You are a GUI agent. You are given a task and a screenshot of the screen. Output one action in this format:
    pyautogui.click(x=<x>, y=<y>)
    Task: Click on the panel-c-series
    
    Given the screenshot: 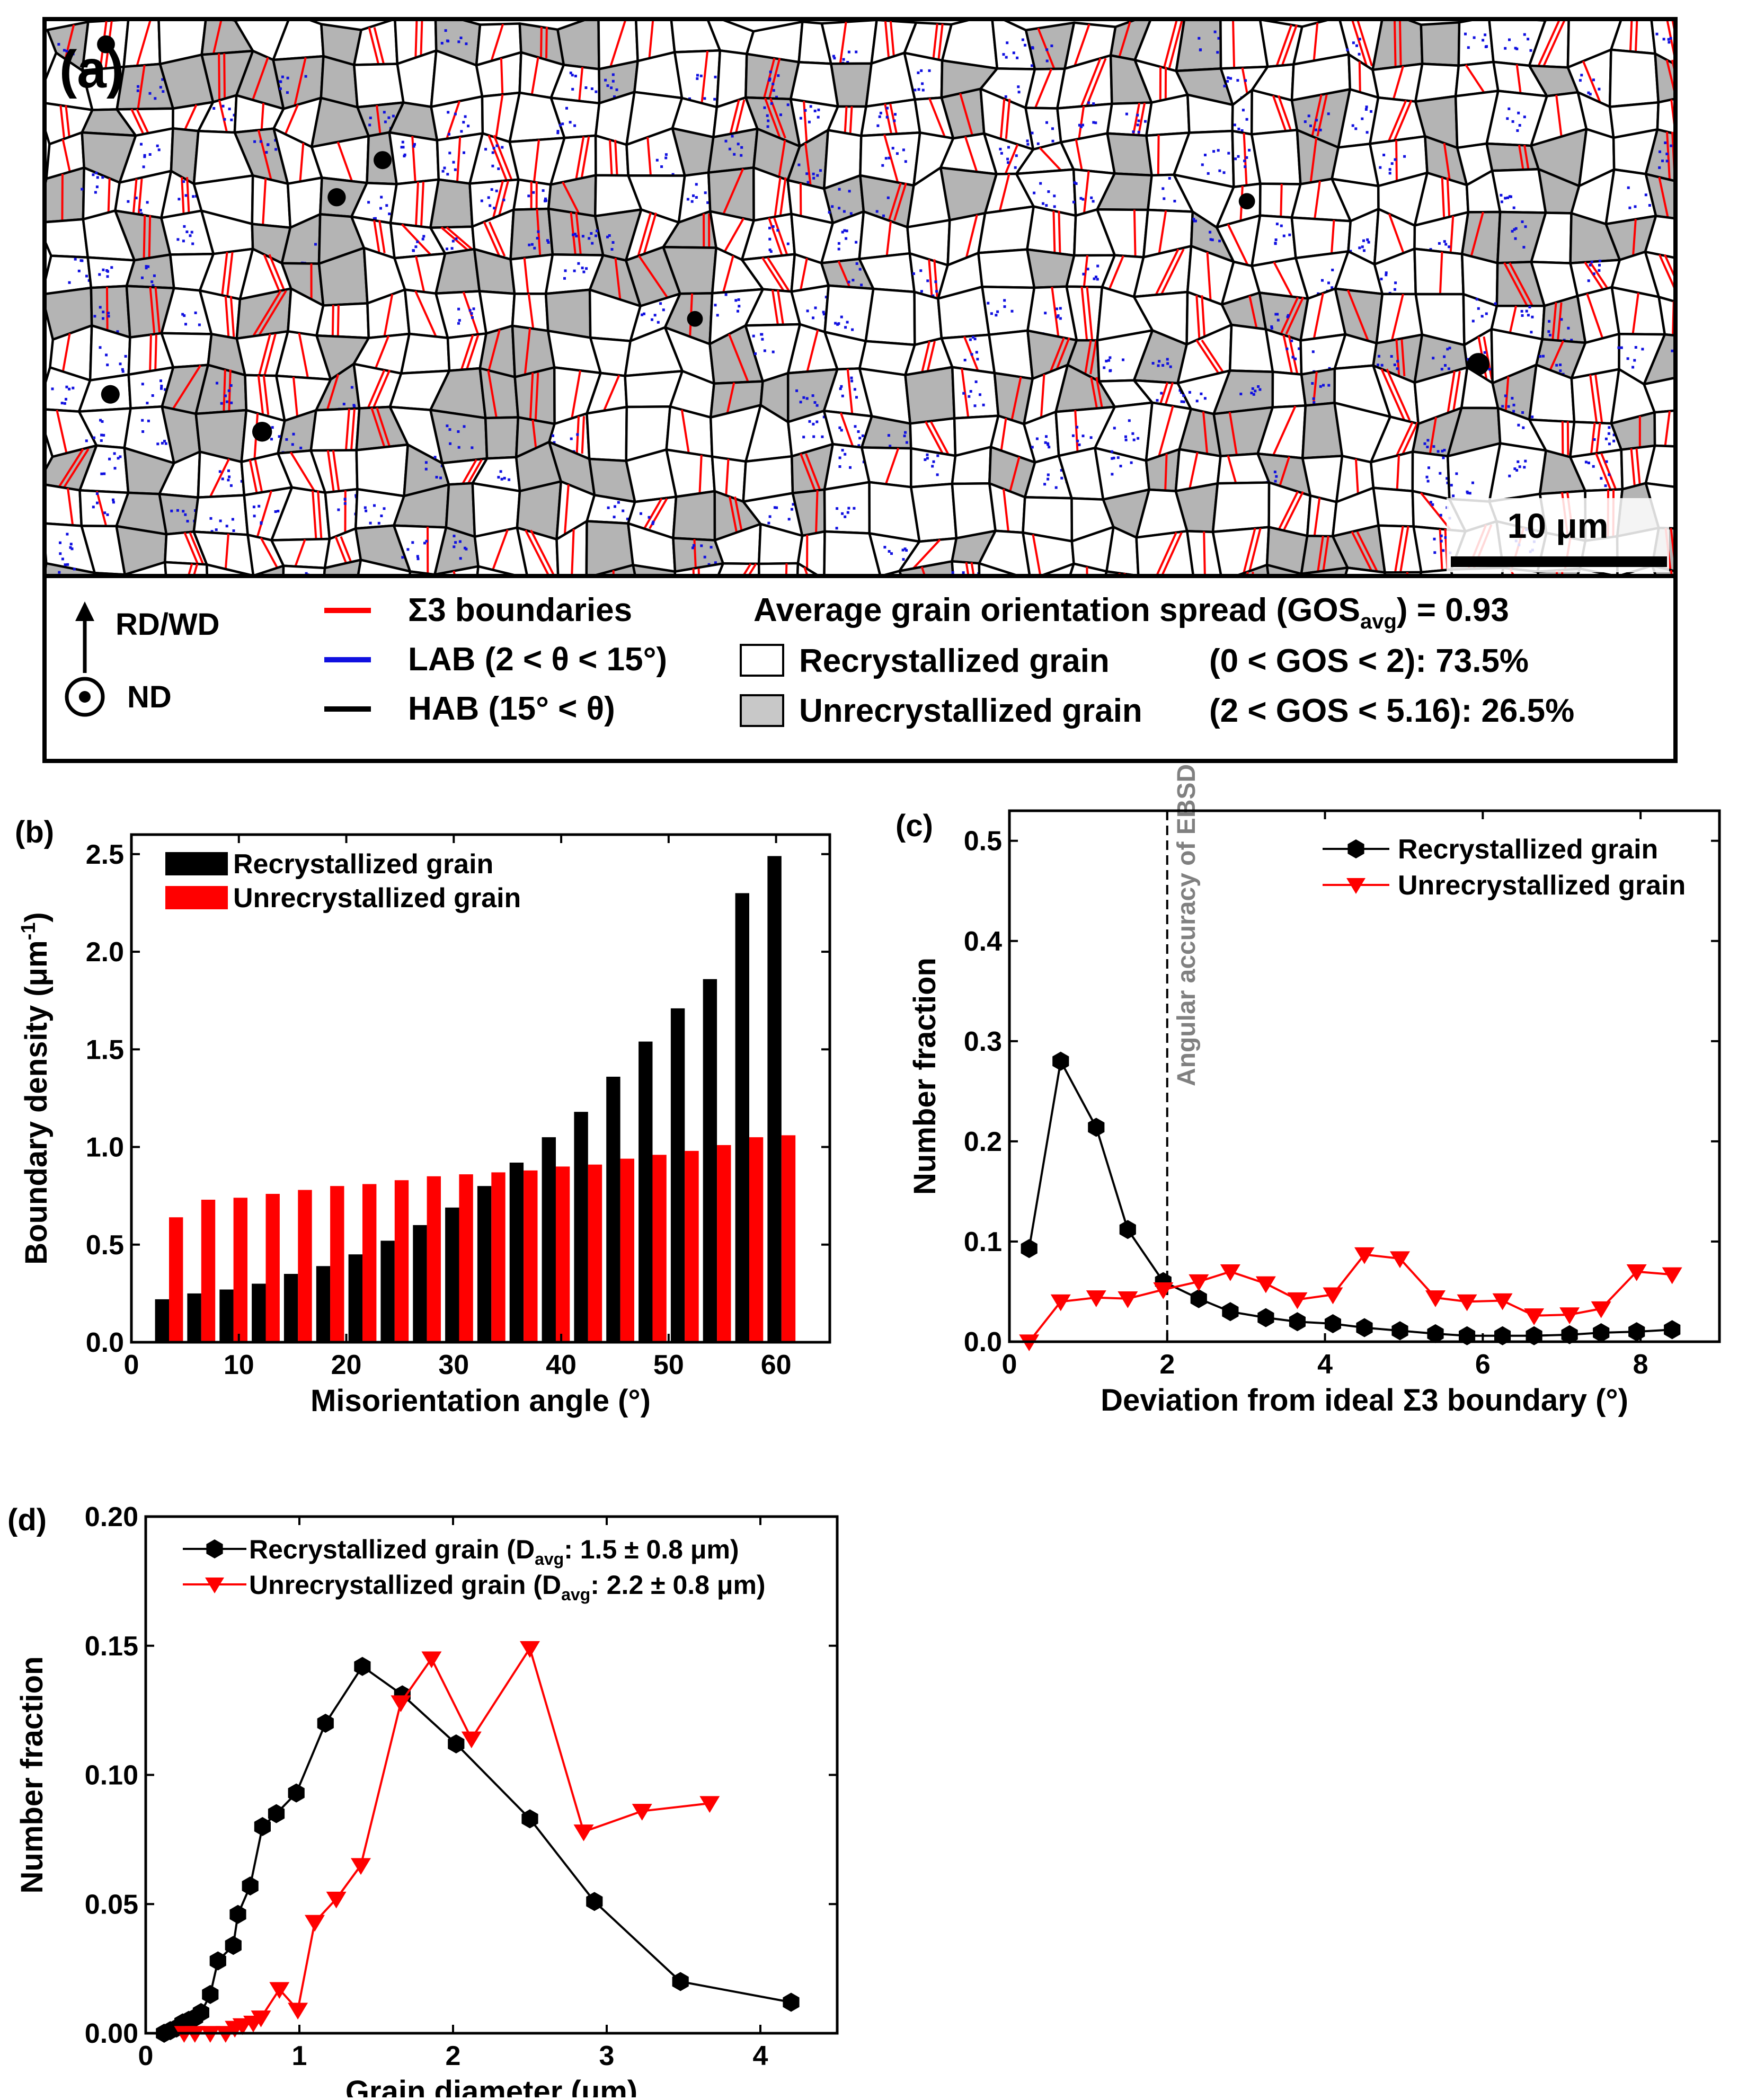 What is the action you would take?
    pyautogui.click(x=1351, y=1201)
    